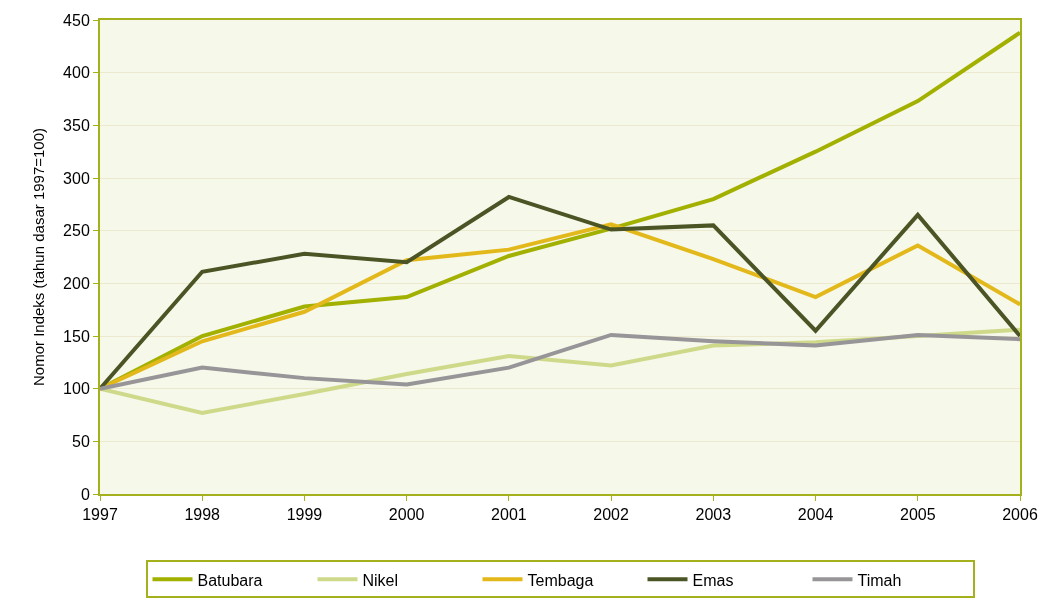  I want to click on y-tick-label: 50, so click(81, 441).